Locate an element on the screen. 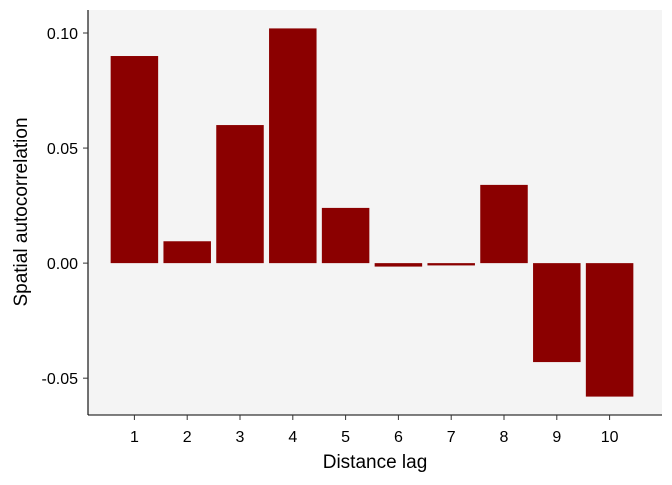 Image resolution: width=672 pixels, height=485 pixels. y-axis-ticks: -0.05 0.00 0.05 0.10 is located at coordinates (65, 207).